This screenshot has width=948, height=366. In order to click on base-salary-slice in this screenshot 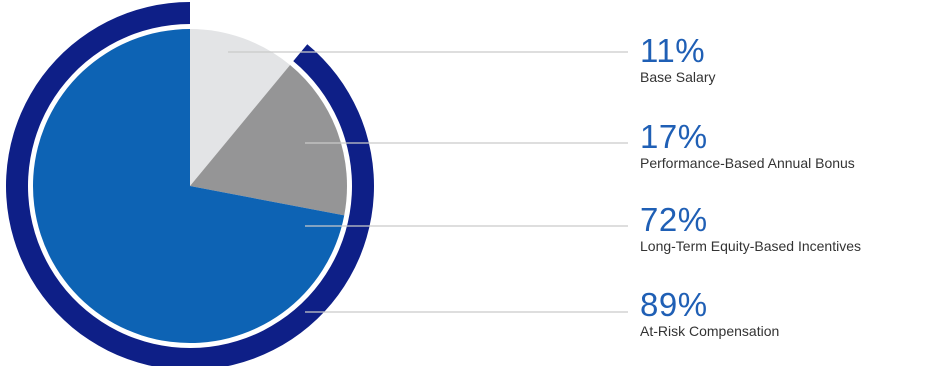, I will do `click(240, 107)`.